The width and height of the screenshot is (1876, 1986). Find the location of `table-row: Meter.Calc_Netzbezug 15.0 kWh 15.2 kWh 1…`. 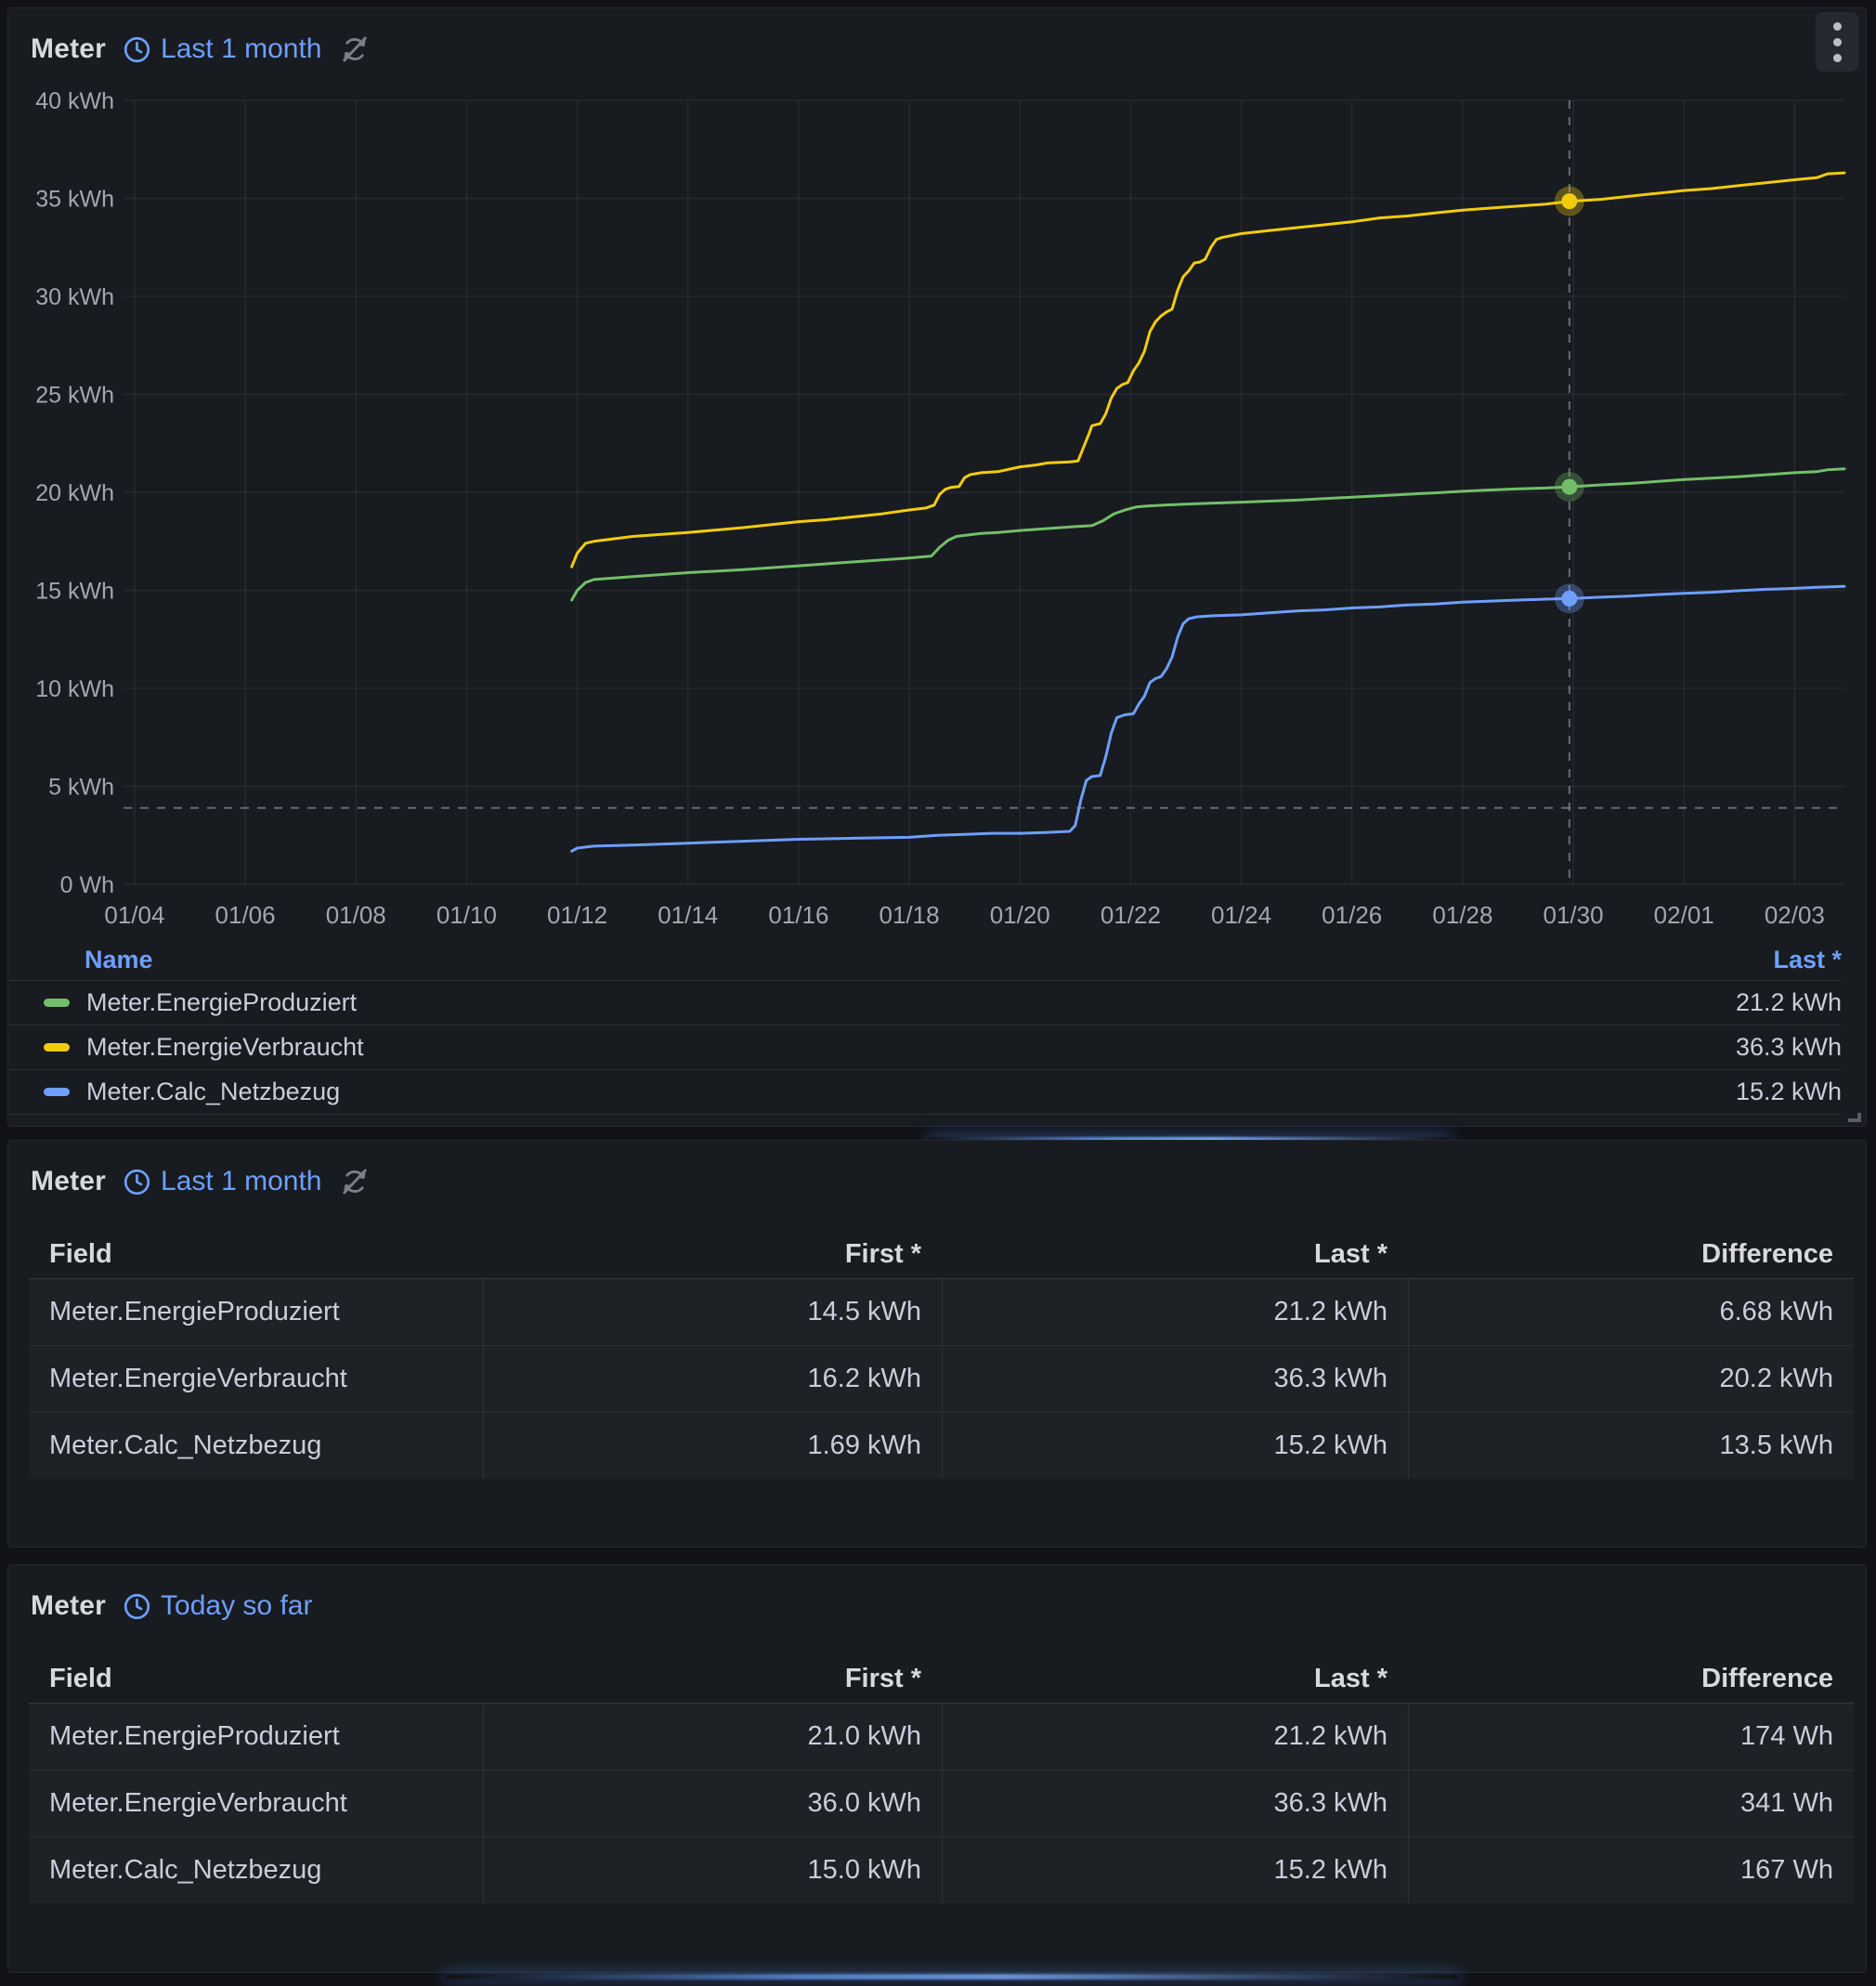

table-row: Meter.Calc_Netzbezug 15.0 kWh 15.2 kWh 1… is located at coordinates (941, 1869).